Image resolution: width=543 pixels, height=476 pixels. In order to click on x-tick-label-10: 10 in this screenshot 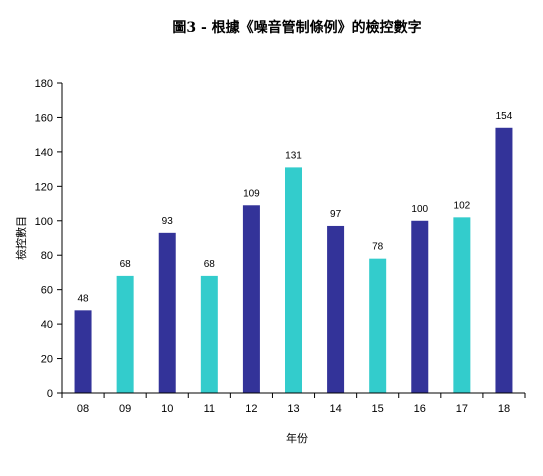, I will do `click(167, 409)`.